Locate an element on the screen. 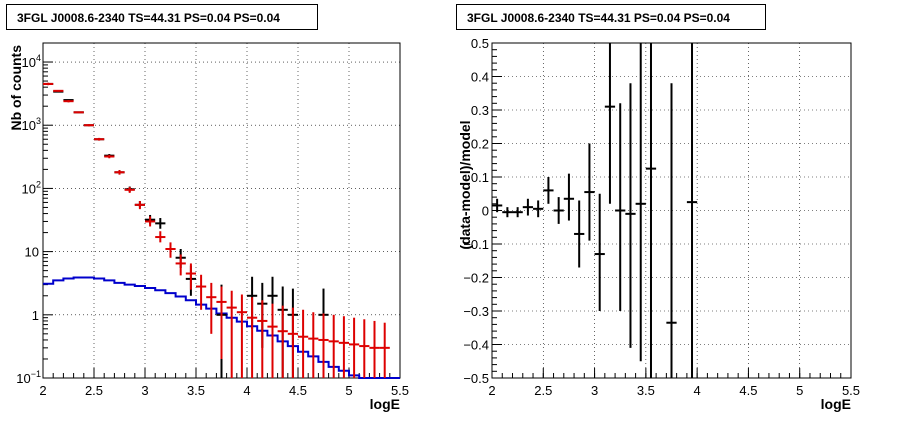  y-tick-label: 0 is located at coordinates (485, 211).